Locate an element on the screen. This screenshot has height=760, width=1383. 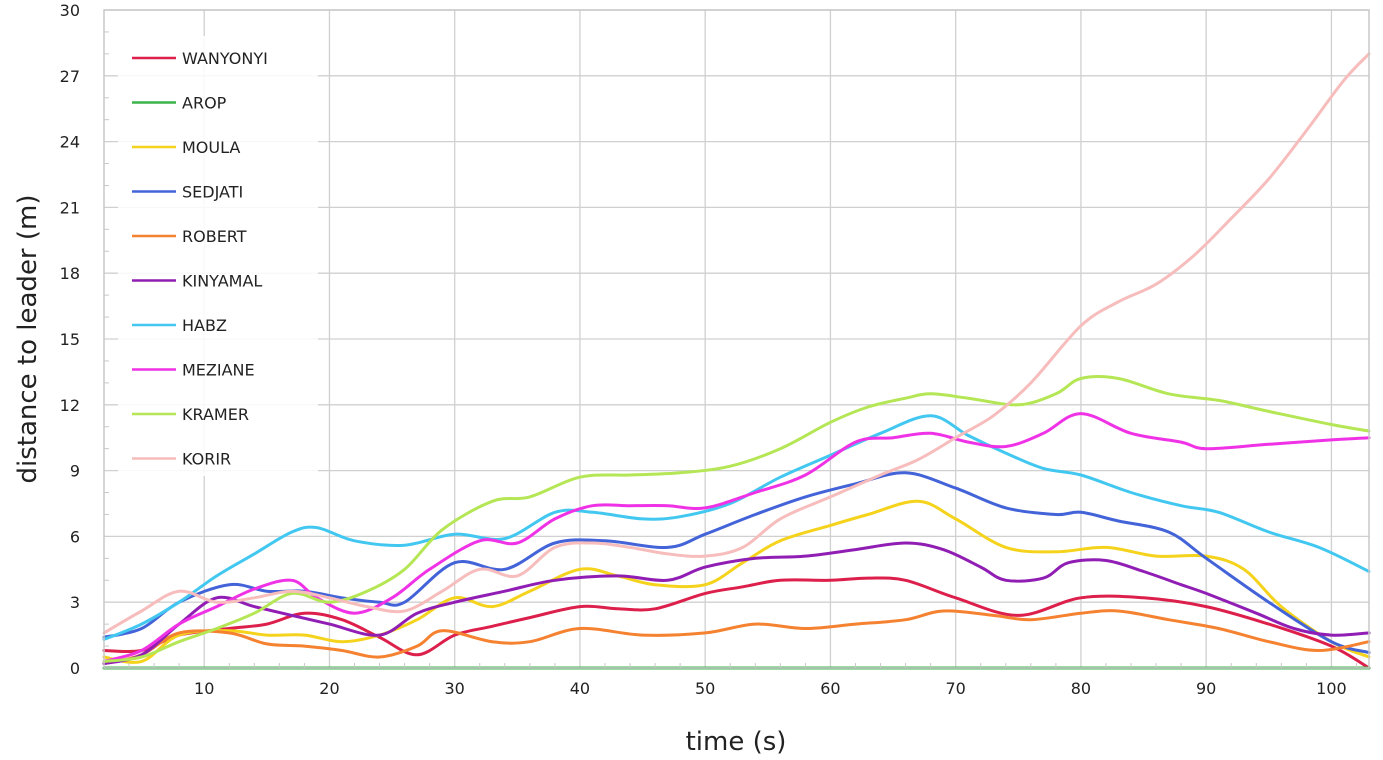
series-line-wanyonyi is located at coordinates (736, 623).